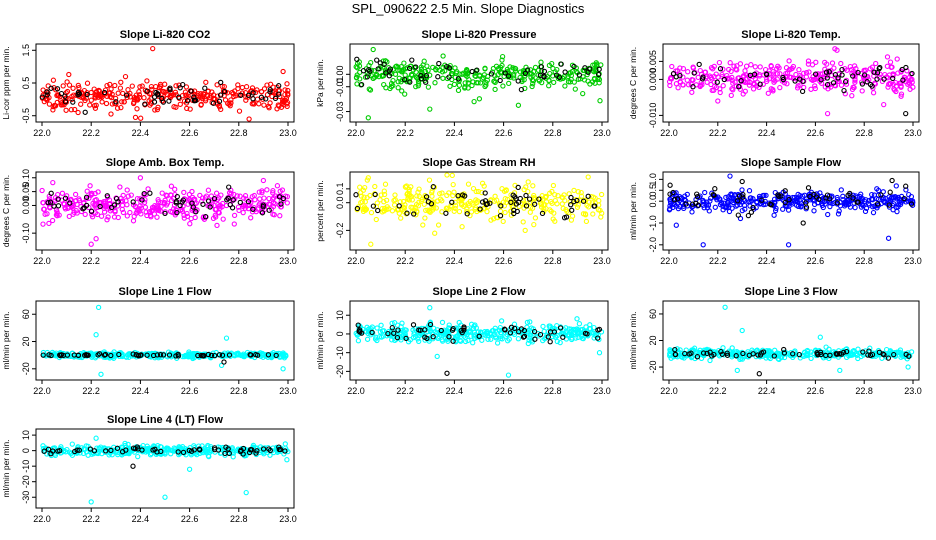 The width and height of the screenshot is (936, 540). What do you see at coordinates (340, 189) in the screenshot?
I see `y-tick-label: 0.1` at bounding box center [340, 189].